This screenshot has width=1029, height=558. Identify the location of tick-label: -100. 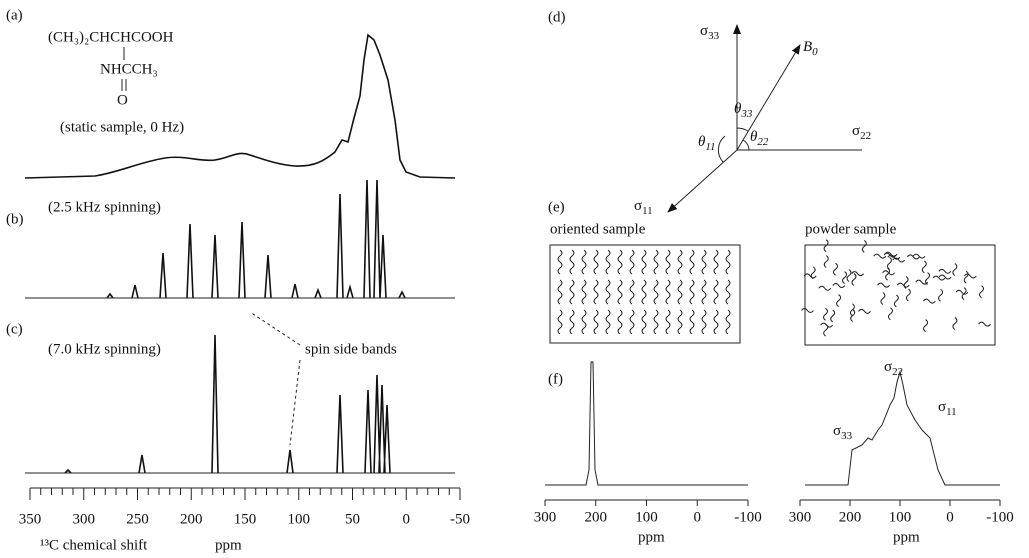
(748, 517).